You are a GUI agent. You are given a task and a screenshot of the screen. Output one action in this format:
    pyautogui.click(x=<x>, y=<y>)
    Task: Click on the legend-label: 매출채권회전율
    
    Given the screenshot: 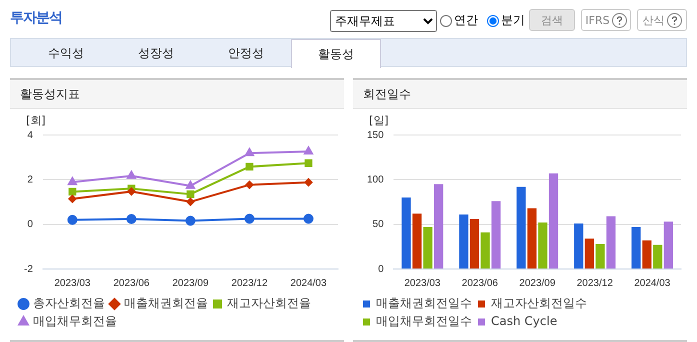 What is the action you would take?
    pyautogui.click(x=166, y=303)
    